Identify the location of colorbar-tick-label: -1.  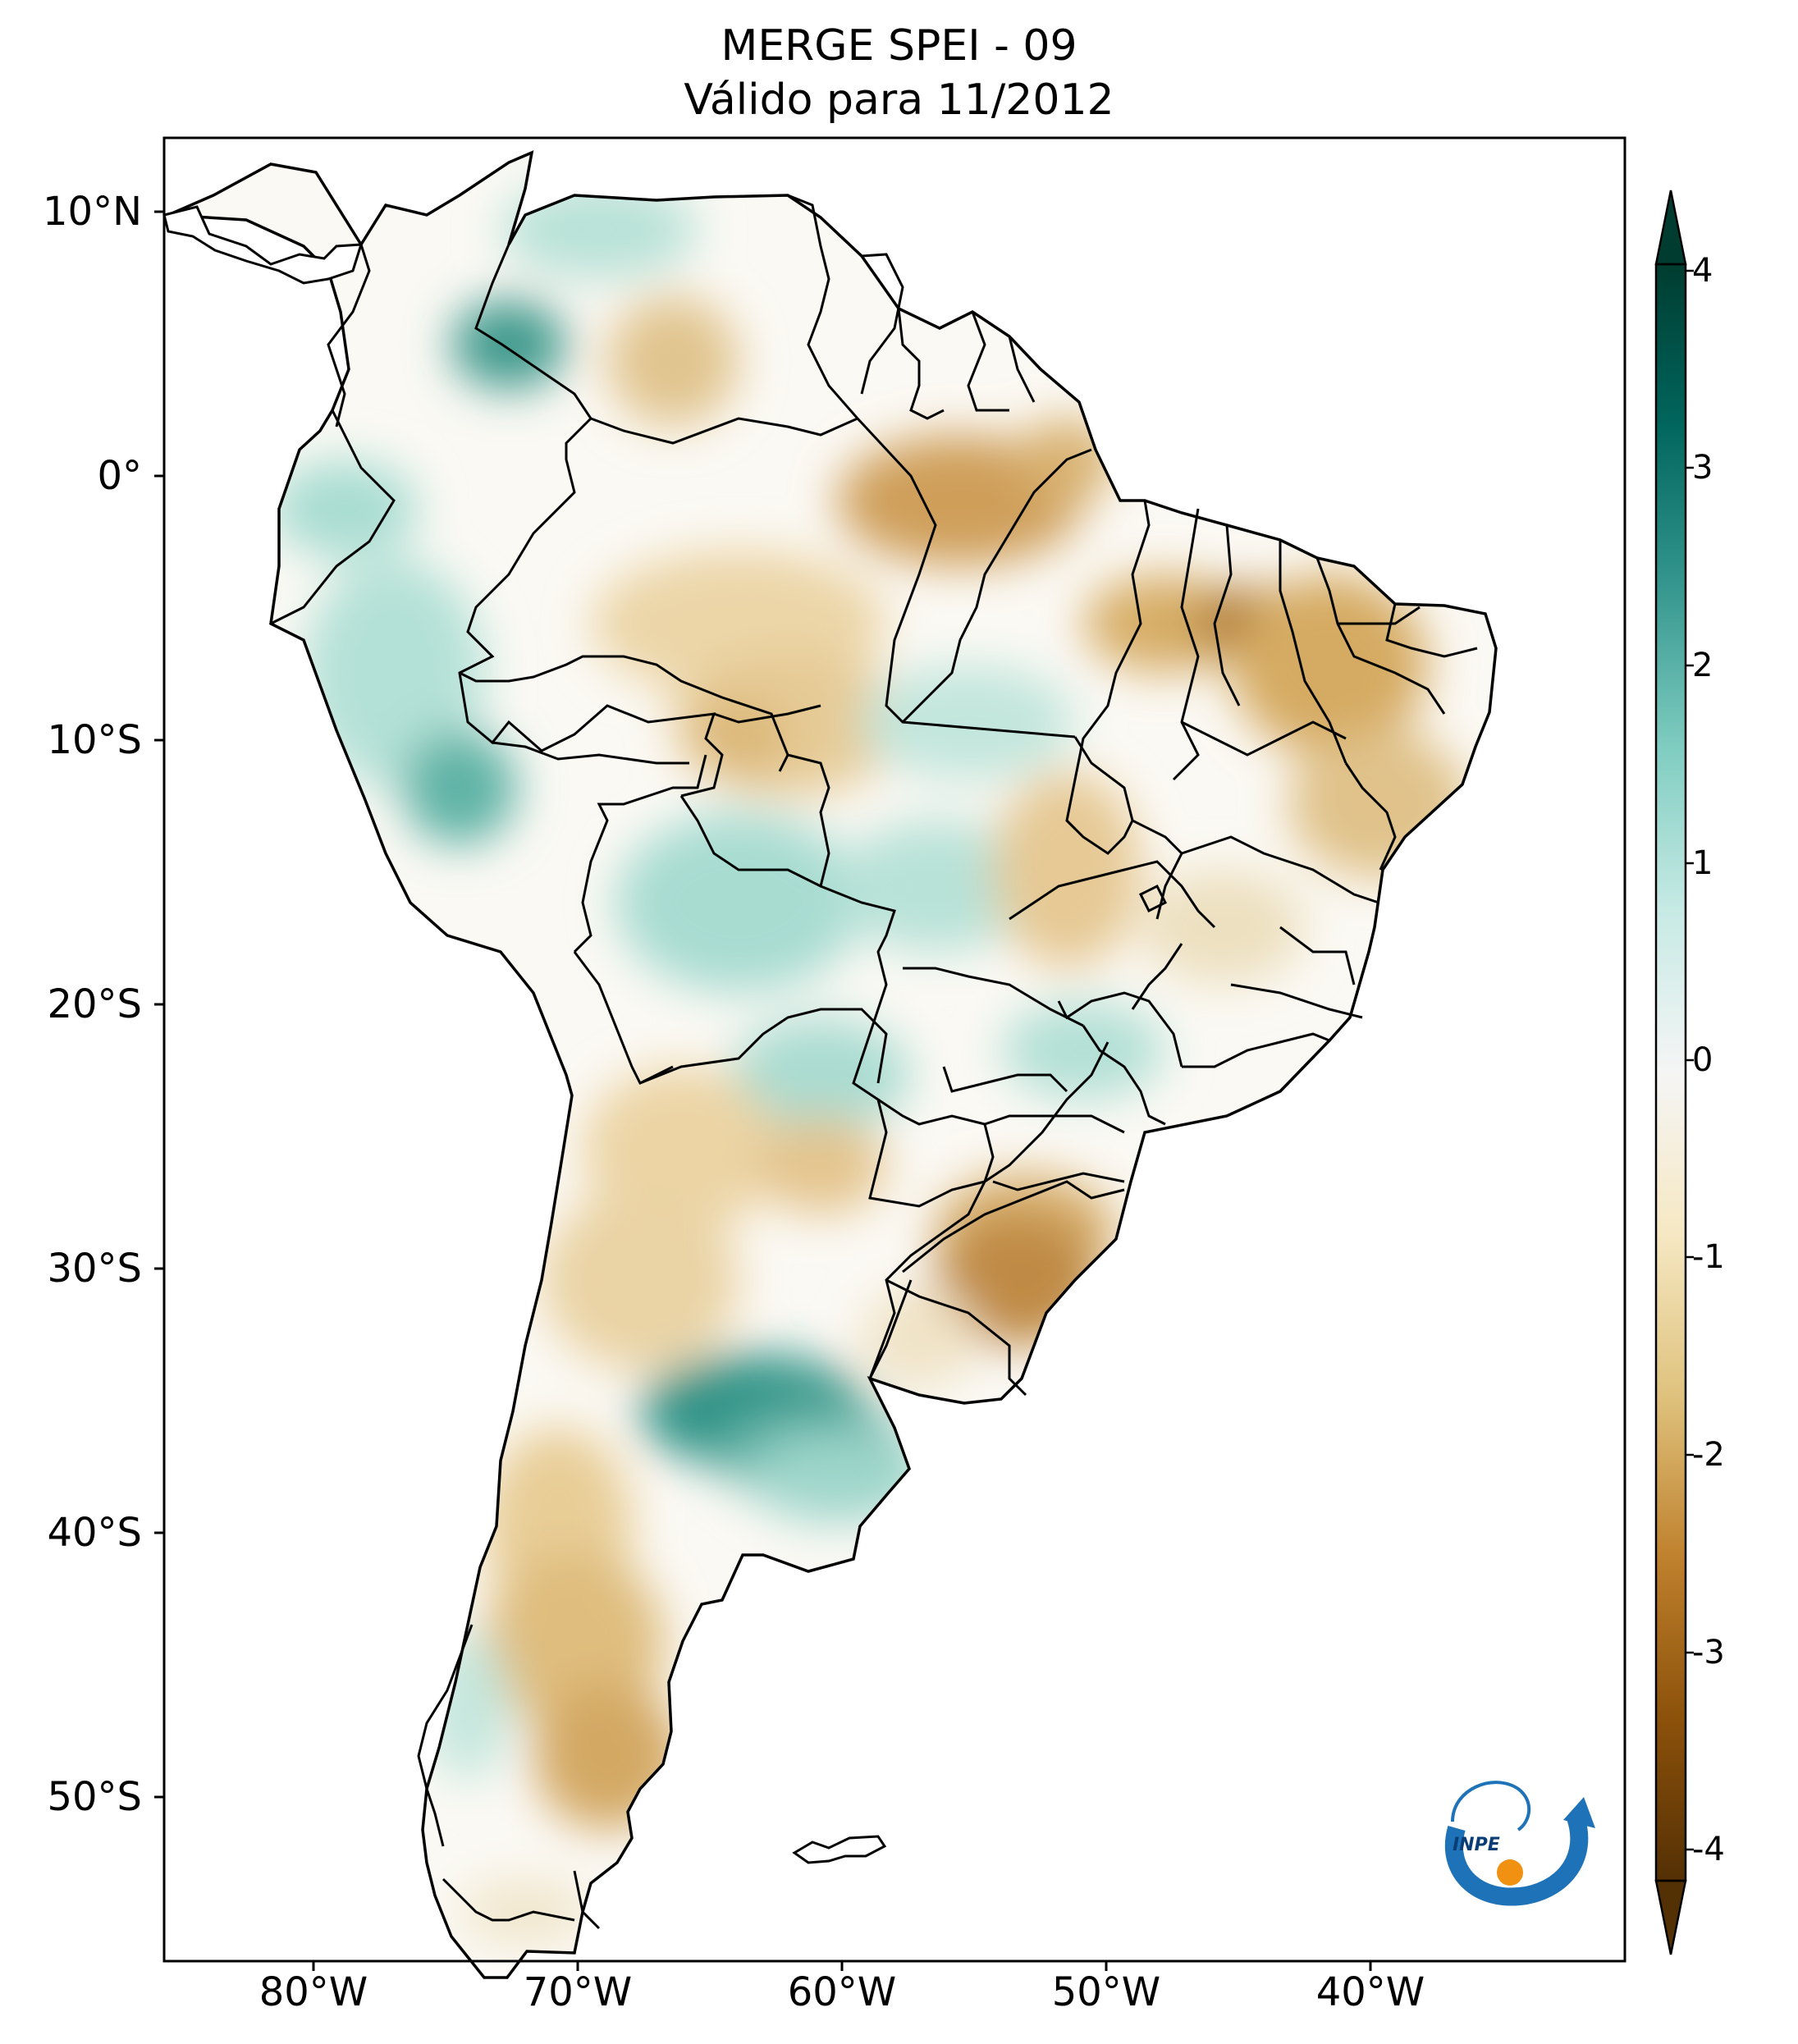
(1708, 1257).